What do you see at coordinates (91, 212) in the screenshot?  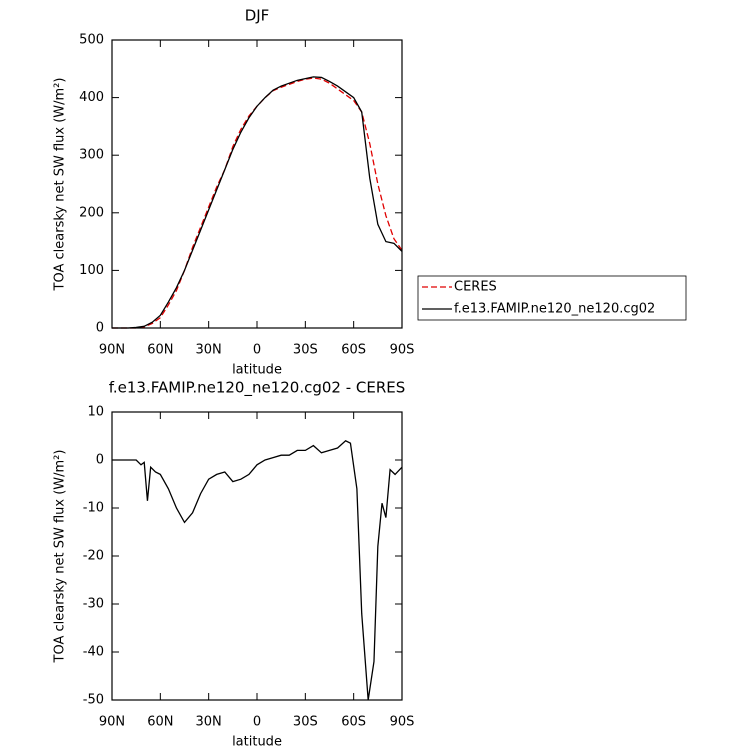 I see `y-tick-label: 200` at bounding box center [91, 212].